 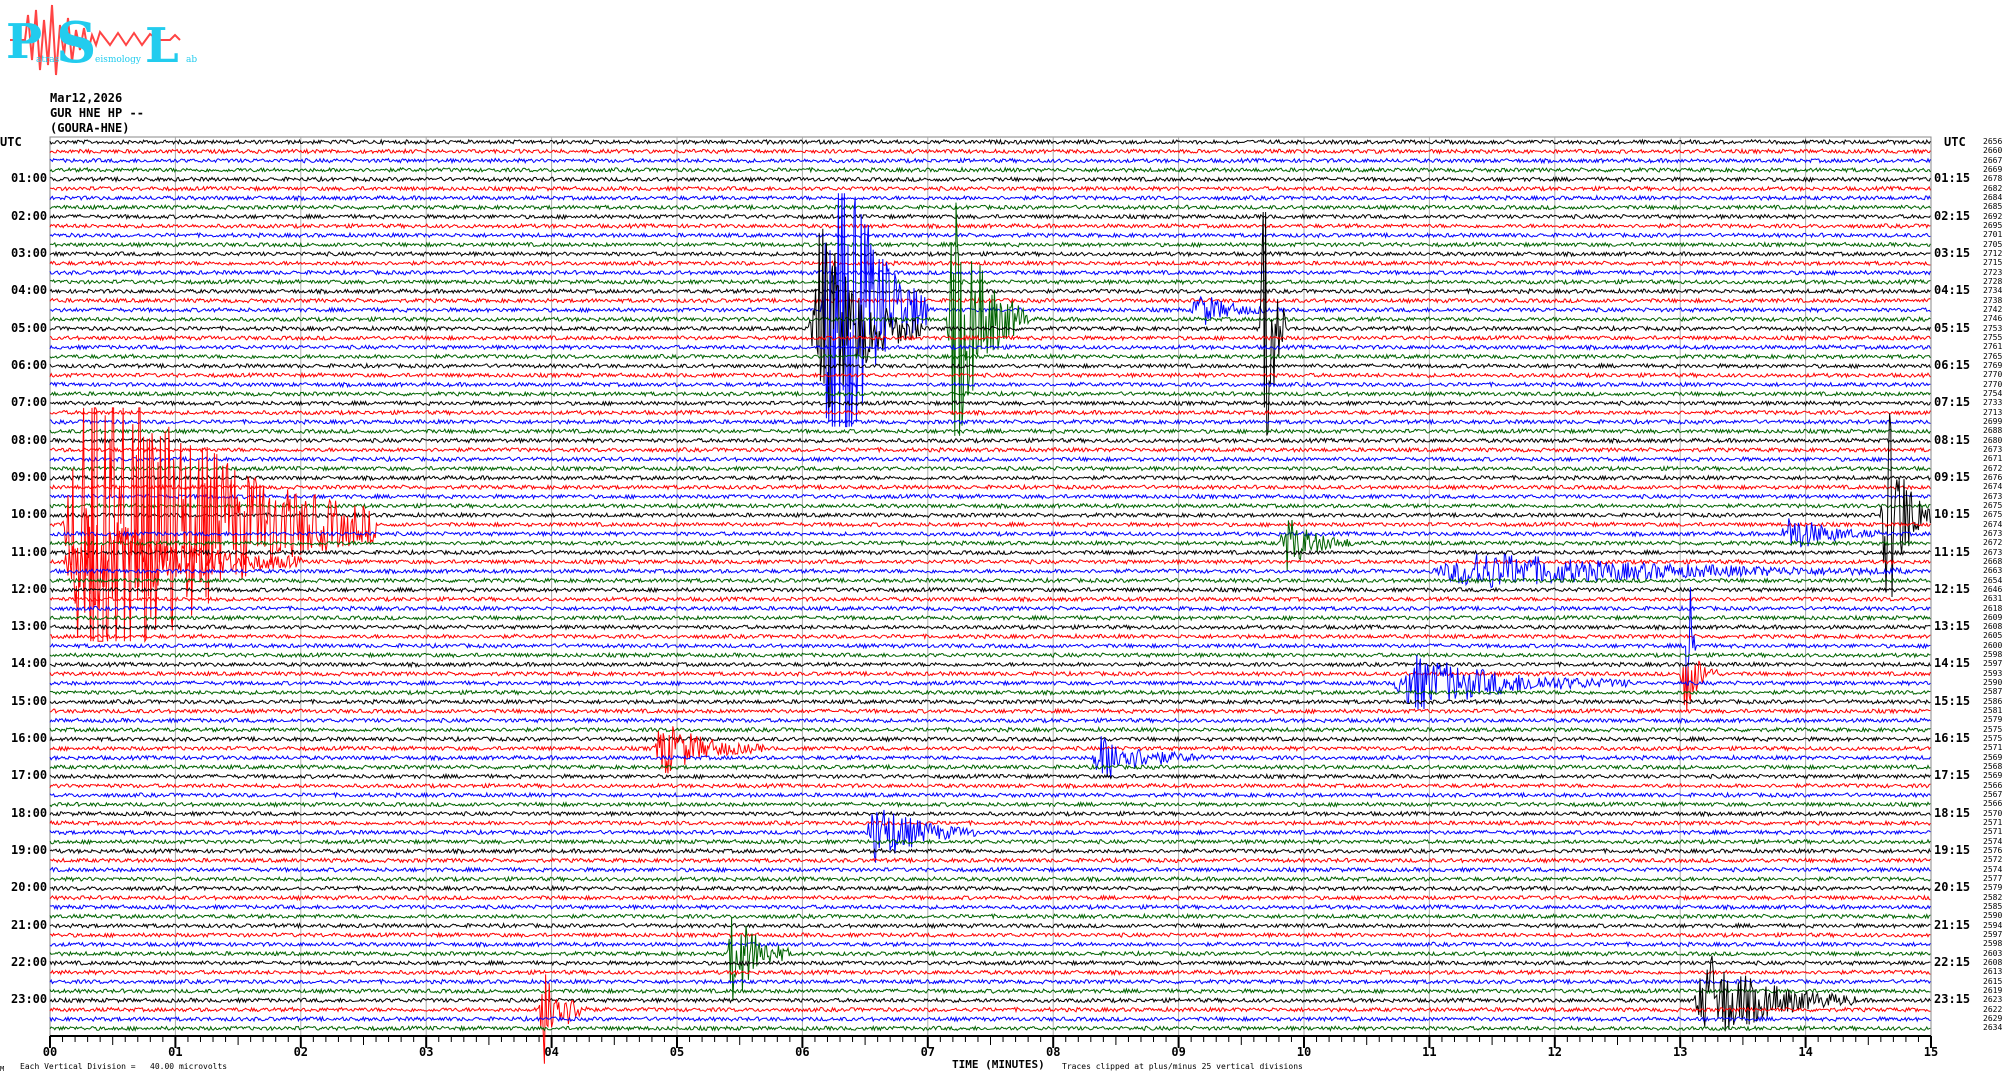 What do you see at coordinates (1952, 514) in the screenshot?
I see `right-time-label: 10:15` at bounding box center [1952, 514].